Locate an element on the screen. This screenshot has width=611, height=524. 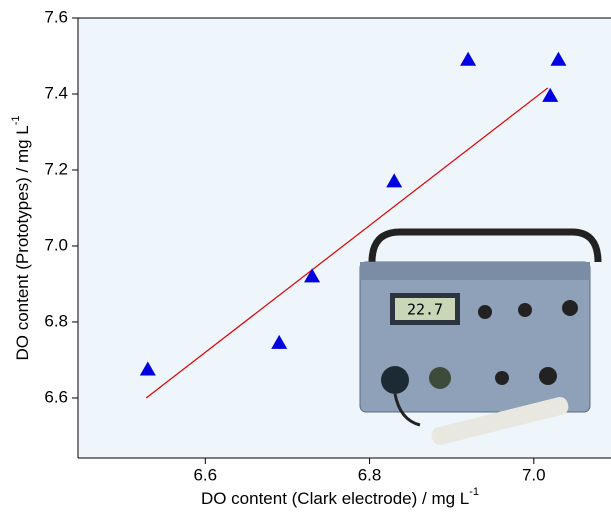
x-tick-label: 7.0 is located at coordinates (534, 474).